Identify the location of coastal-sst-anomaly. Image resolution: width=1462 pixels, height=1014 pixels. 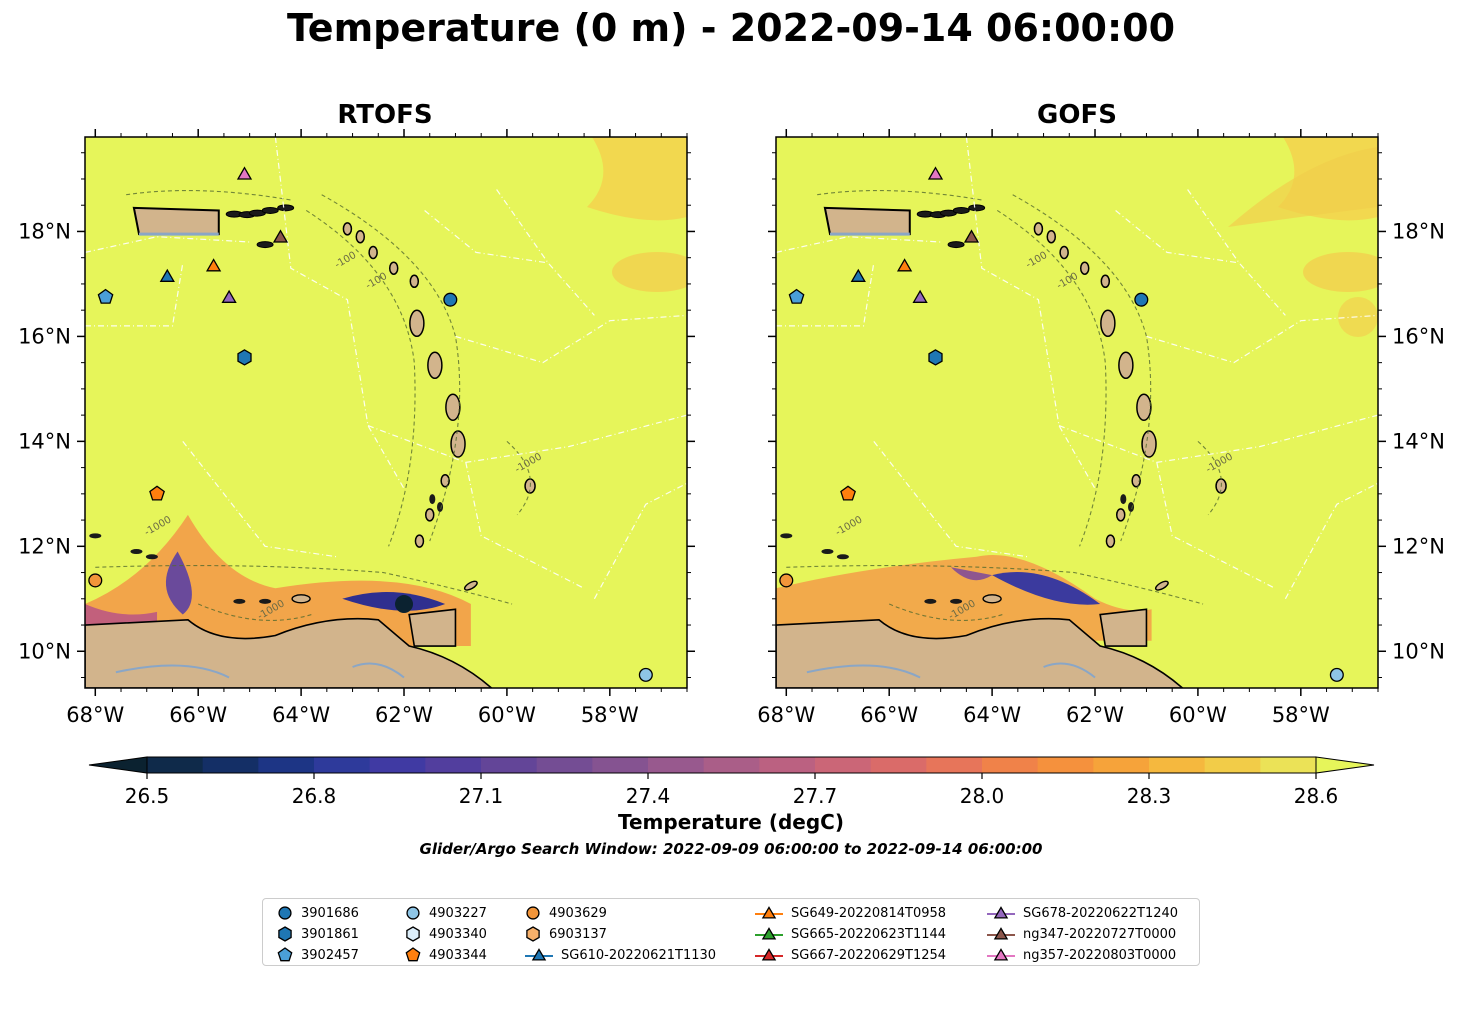
(278, 580).